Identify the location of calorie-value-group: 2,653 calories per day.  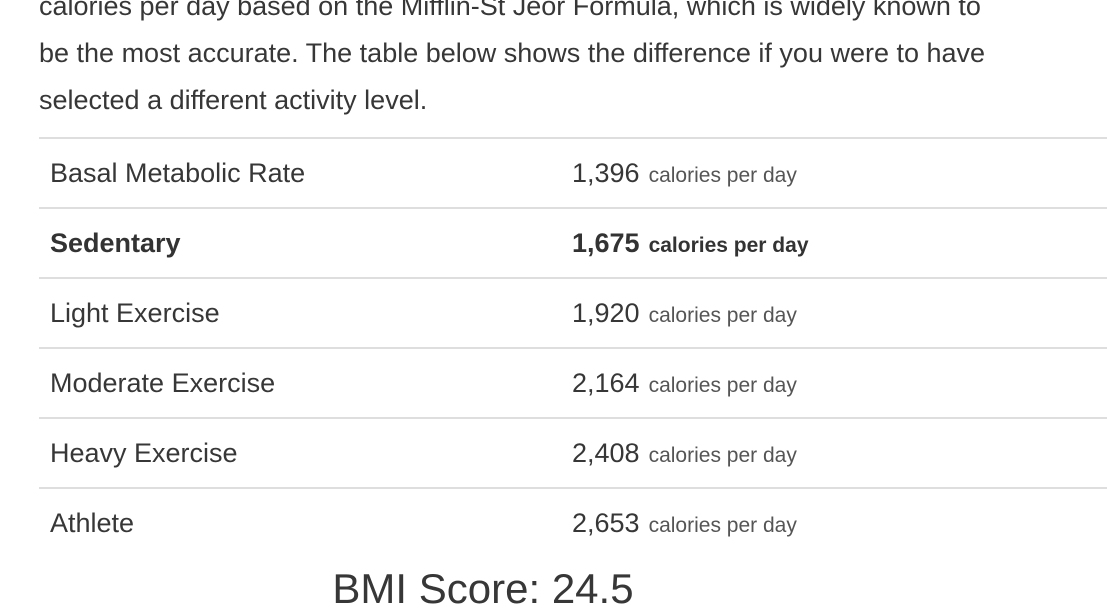
(684, 523).